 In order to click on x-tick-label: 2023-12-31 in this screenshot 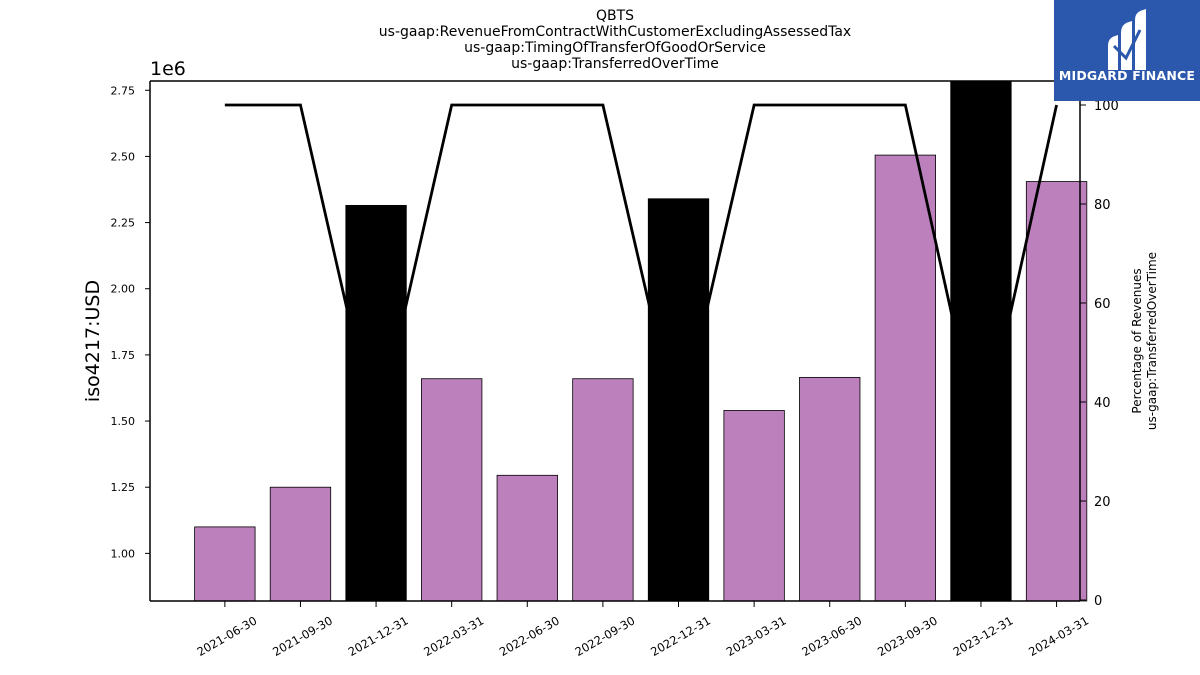, I will do `click(983, 636)`.